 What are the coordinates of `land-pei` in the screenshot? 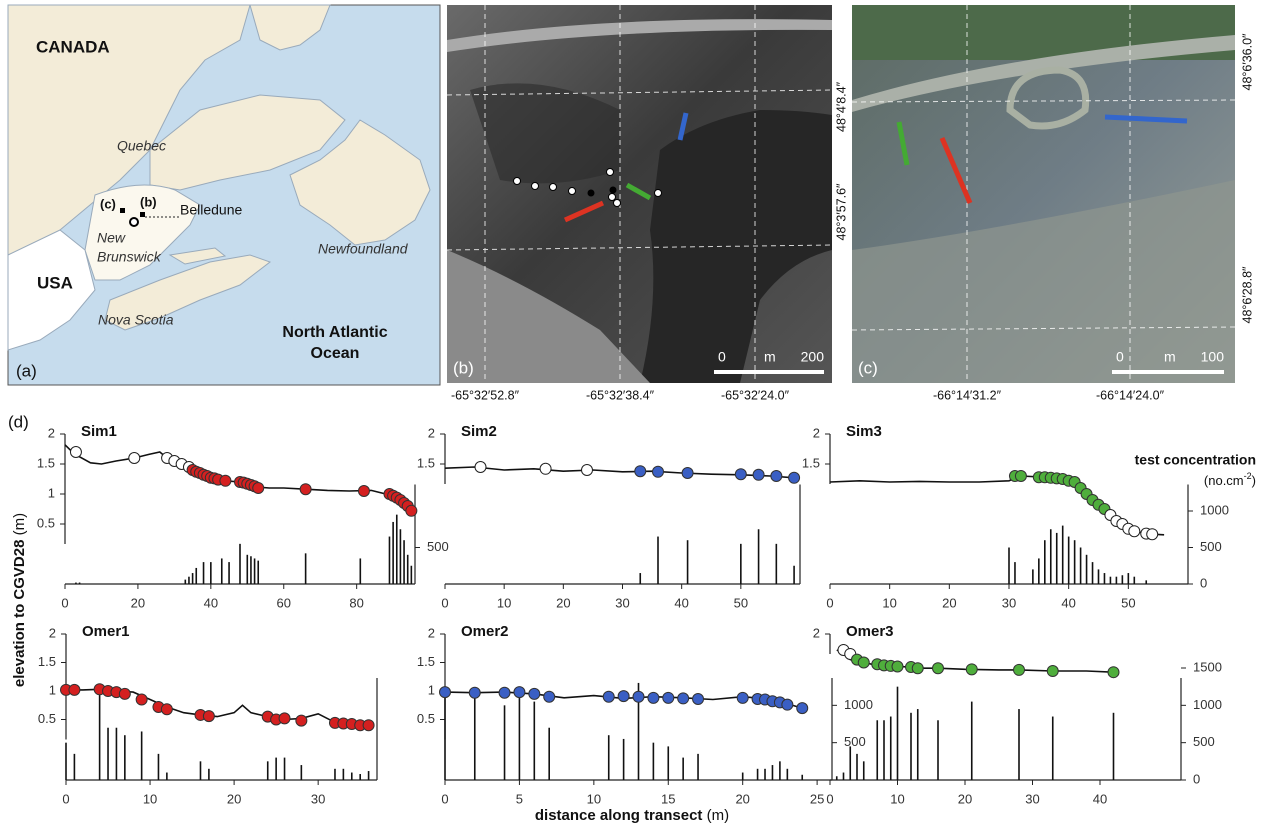 It's located at (197, 256).